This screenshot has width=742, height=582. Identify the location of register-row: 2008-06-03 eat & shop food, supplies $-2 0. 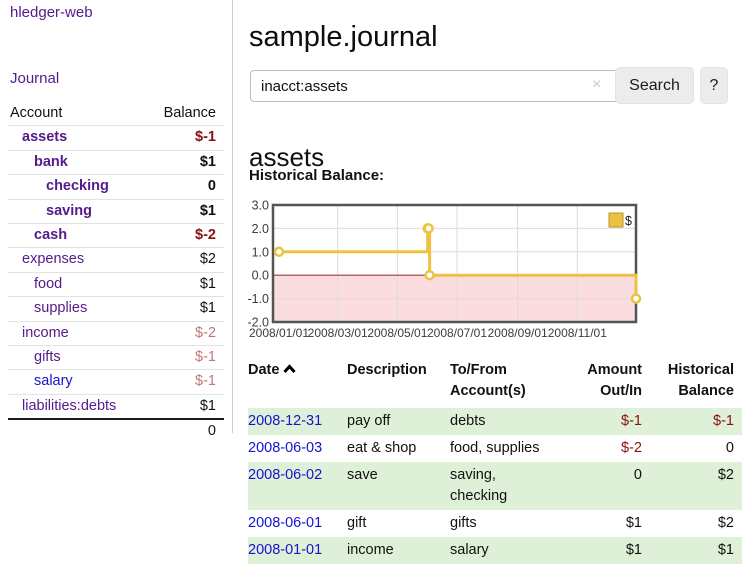
(495, 448).